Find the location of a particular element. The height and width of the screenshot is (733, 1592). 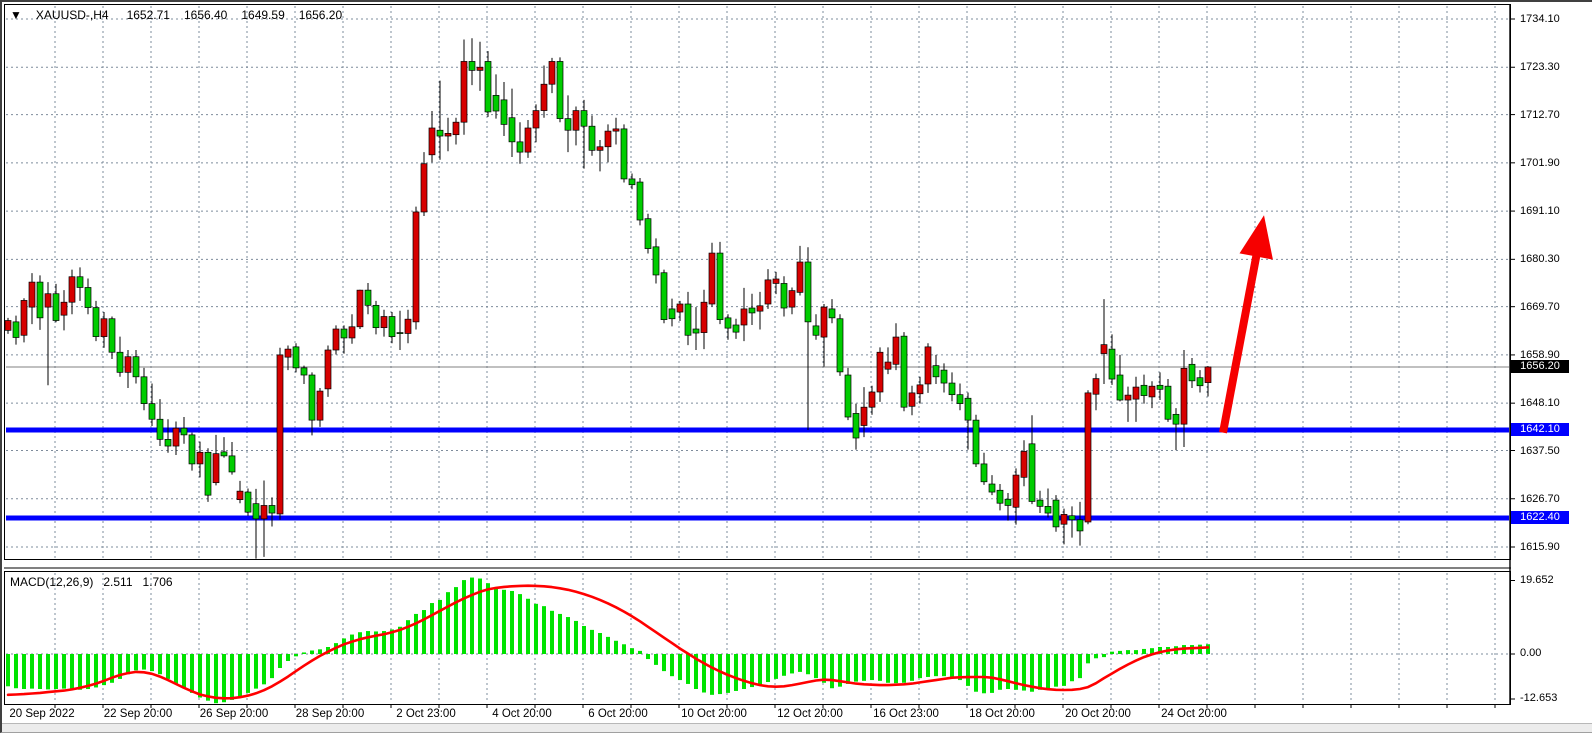

symbol-timeframe-label: XAUUSD-,H4 is located at coordinates (72, 15).